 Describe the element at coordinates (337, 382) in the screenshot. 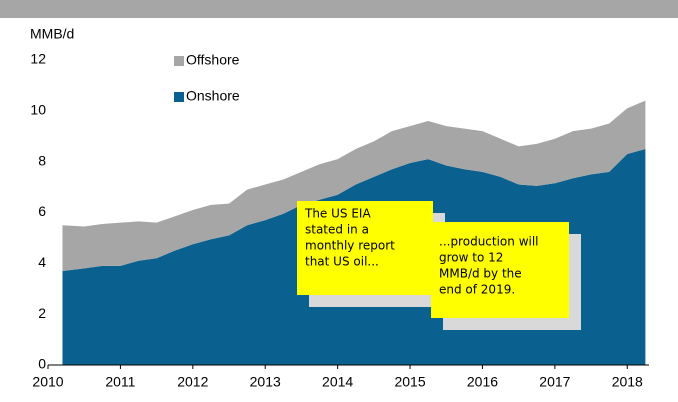

I see `x-tick-label: 2014` at that location.